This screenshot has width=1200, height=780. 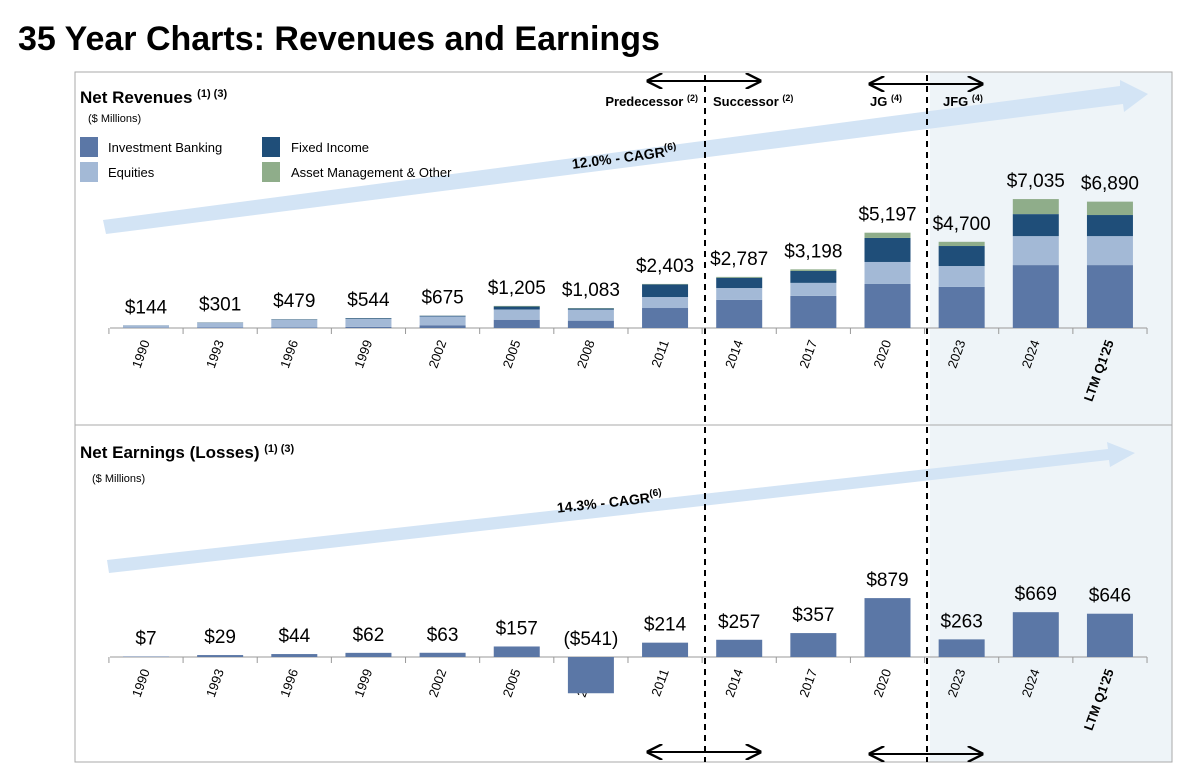 What do you see at coordinates (146, 307) in the screenshot?
I see `total-label: $144` at bounding box center [146, 307].